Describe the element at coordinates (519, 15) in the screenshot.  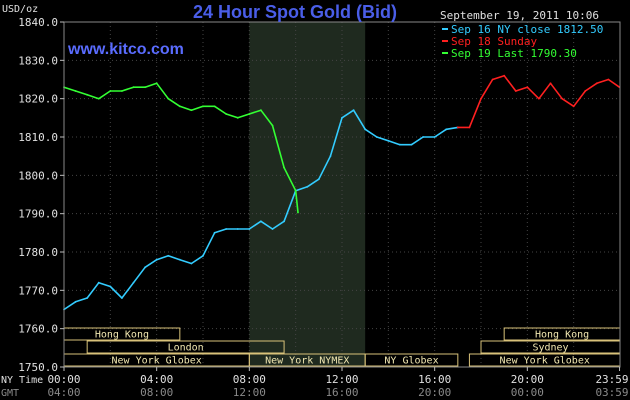
I see `timestamp: September 19, 2011 10:06` at that location.